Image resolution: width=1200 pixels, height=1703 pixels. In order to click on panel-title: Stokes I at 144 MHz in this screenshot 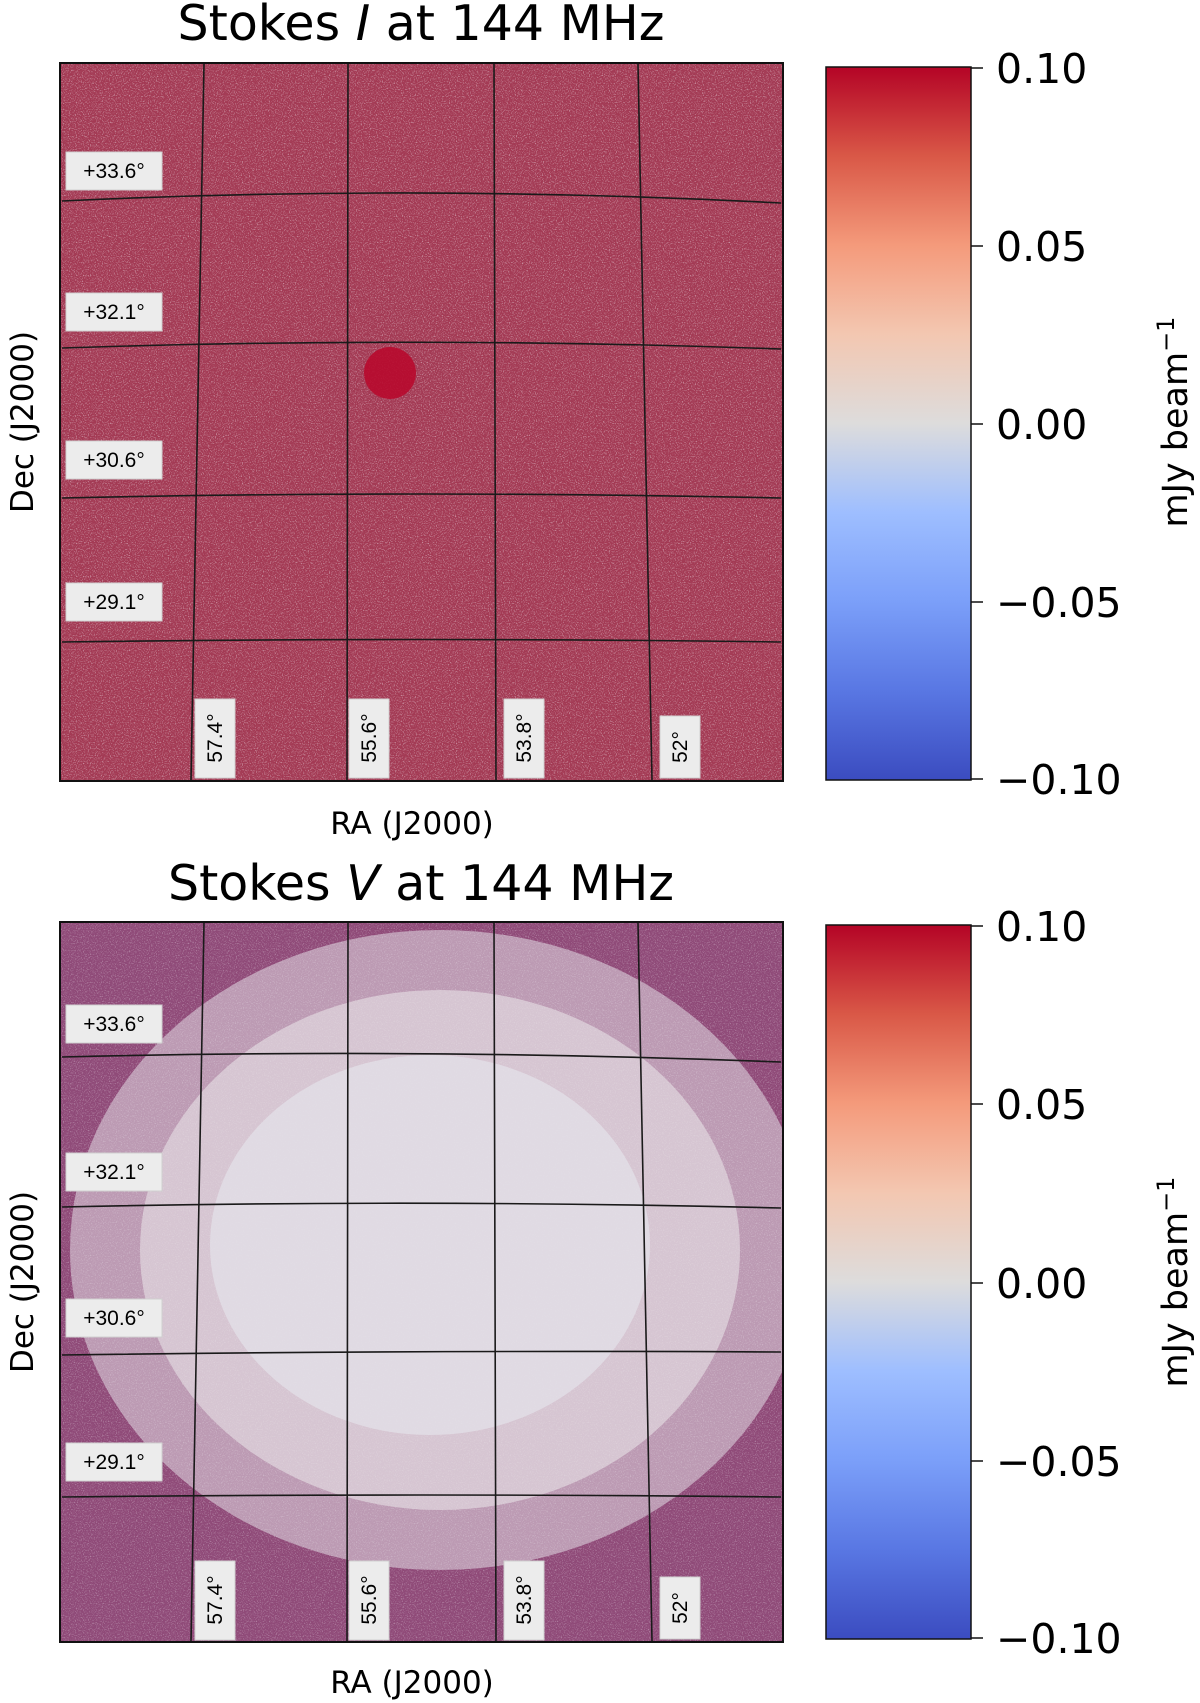, I will do `click(421, 26)`.